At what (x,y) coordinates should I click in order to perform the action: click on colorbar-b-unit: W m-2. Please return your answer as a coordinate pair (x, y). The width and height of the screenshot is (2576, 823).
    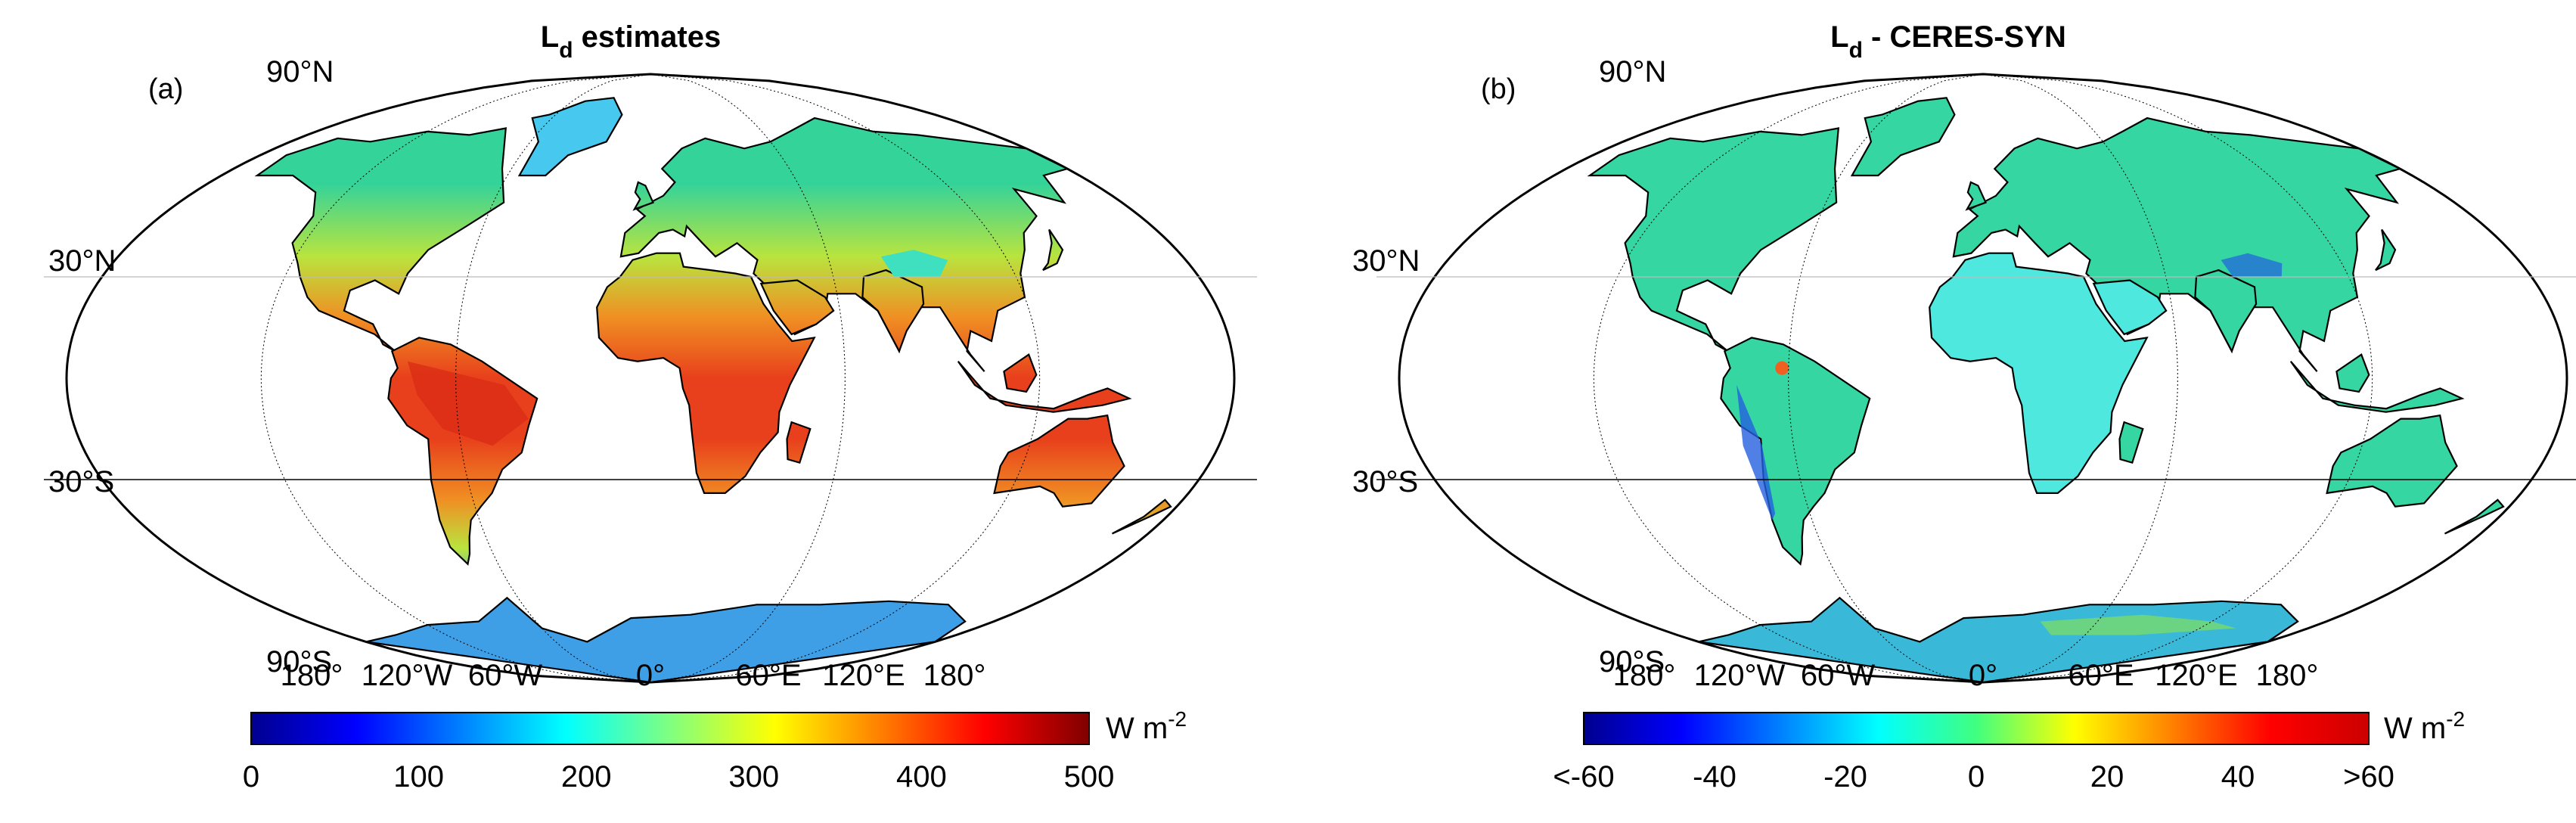
    Looking at the image, I should click on (2424, 726).